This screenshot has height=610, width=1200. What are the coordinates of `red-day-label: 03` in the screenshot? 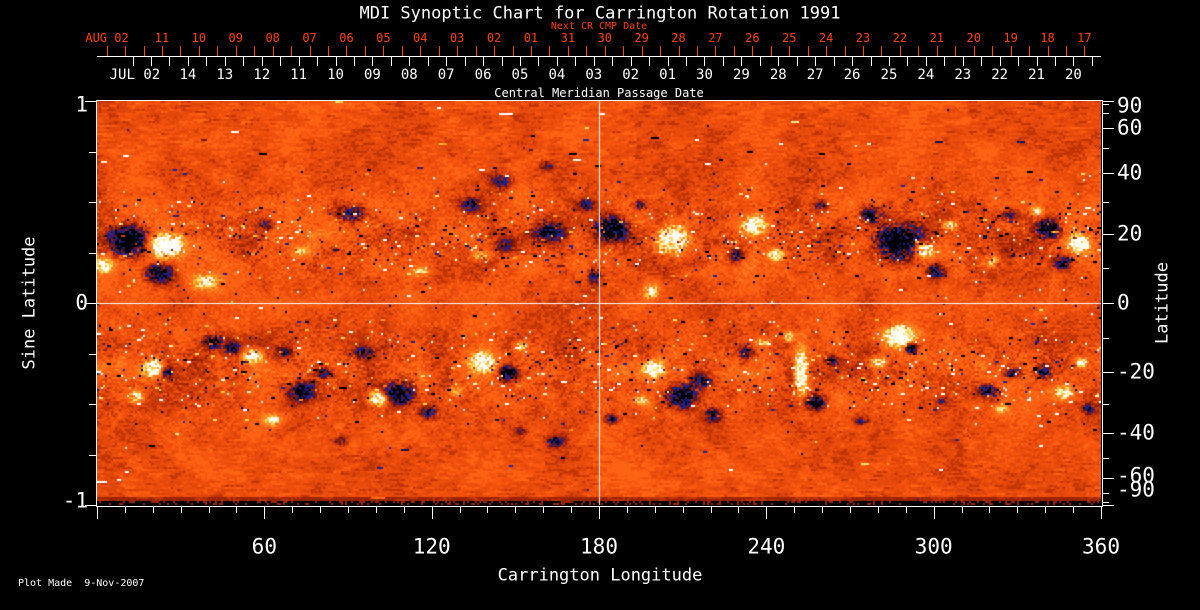 It's located at (457, 38).